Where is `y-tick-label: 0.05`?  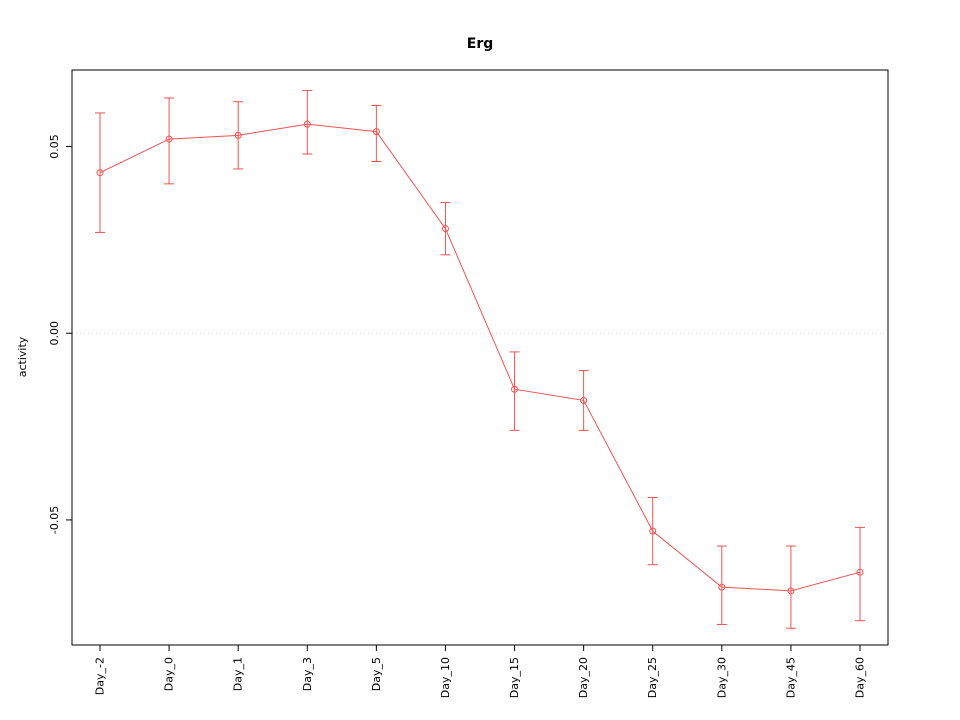
y-tick-label: 0.05 is located at coordinates (54, 146).